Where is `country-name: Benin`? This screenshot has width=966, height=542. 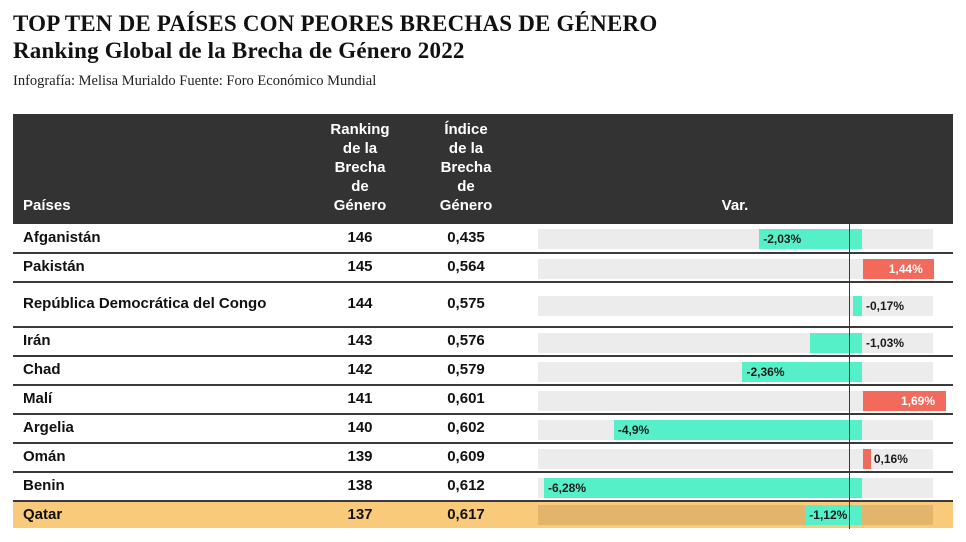
country-name: Benin is located at coordinates (44, 485).